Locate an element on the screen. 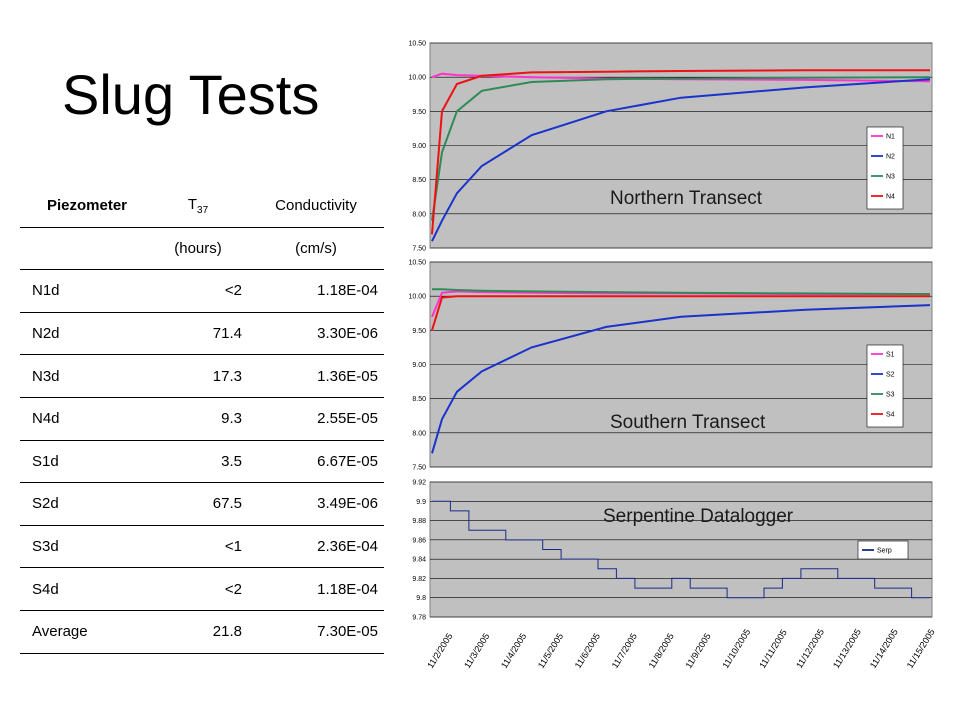  table-cell: 71.4 is located at coordinates (198, 334).